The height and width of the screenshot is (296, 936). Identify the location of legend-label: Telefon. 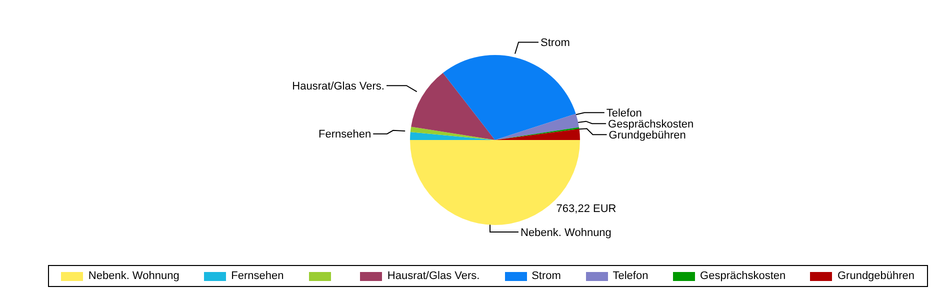
(630, 276).